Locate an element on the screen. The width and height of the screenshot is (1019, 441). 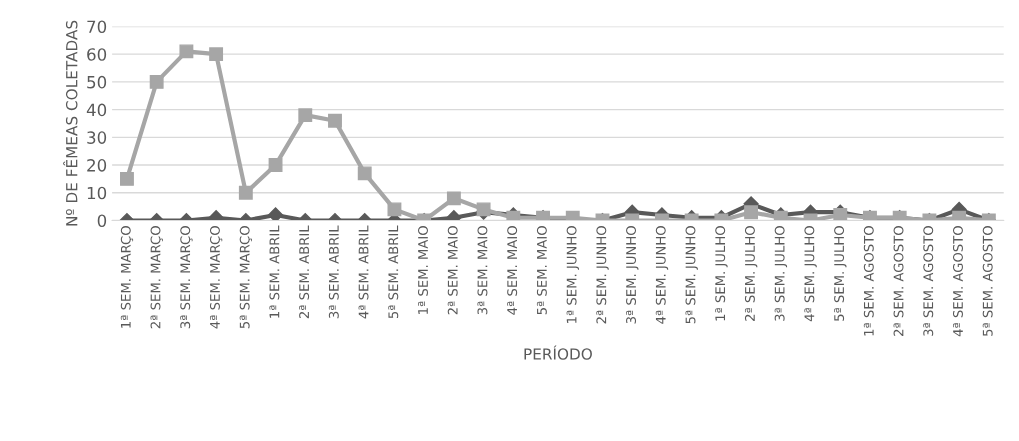
y-tick-label: 20 is located at coordinates (97, 165).